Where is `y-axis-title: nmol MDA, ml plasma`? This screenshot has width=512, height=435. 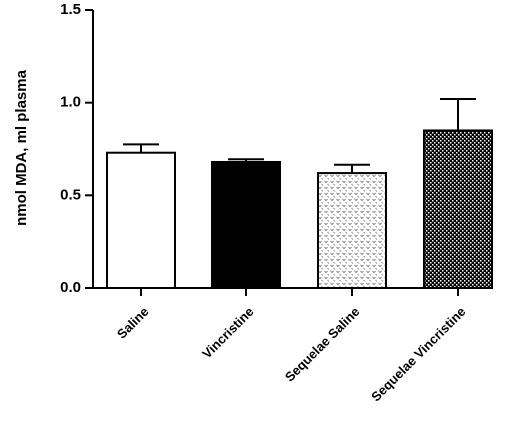
y-axis-title: nmol MDA, ml plasma is located at coordinates (21, 147).